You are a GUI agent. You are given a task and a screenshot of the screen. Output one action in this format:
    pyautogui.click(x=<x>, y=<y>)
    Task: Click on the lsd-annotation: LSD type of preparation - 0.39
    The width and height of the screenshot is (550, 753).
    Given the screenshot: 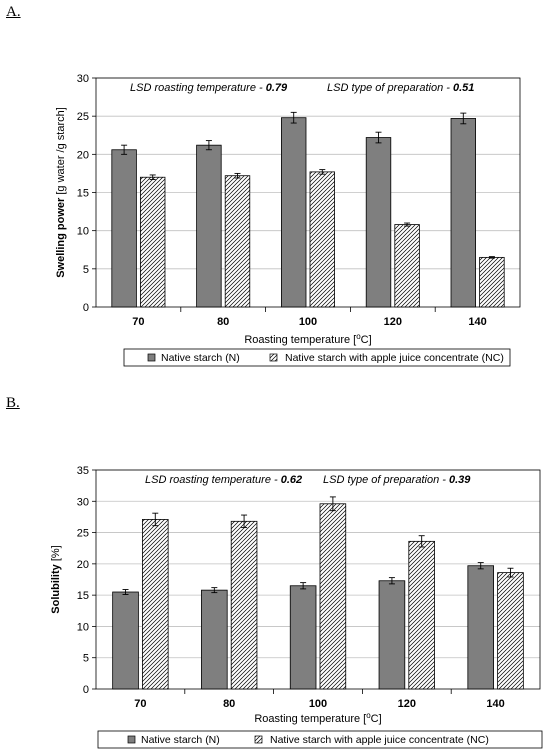 What is the action you would take?
    pyautogui.click(x=397, y=480)
    